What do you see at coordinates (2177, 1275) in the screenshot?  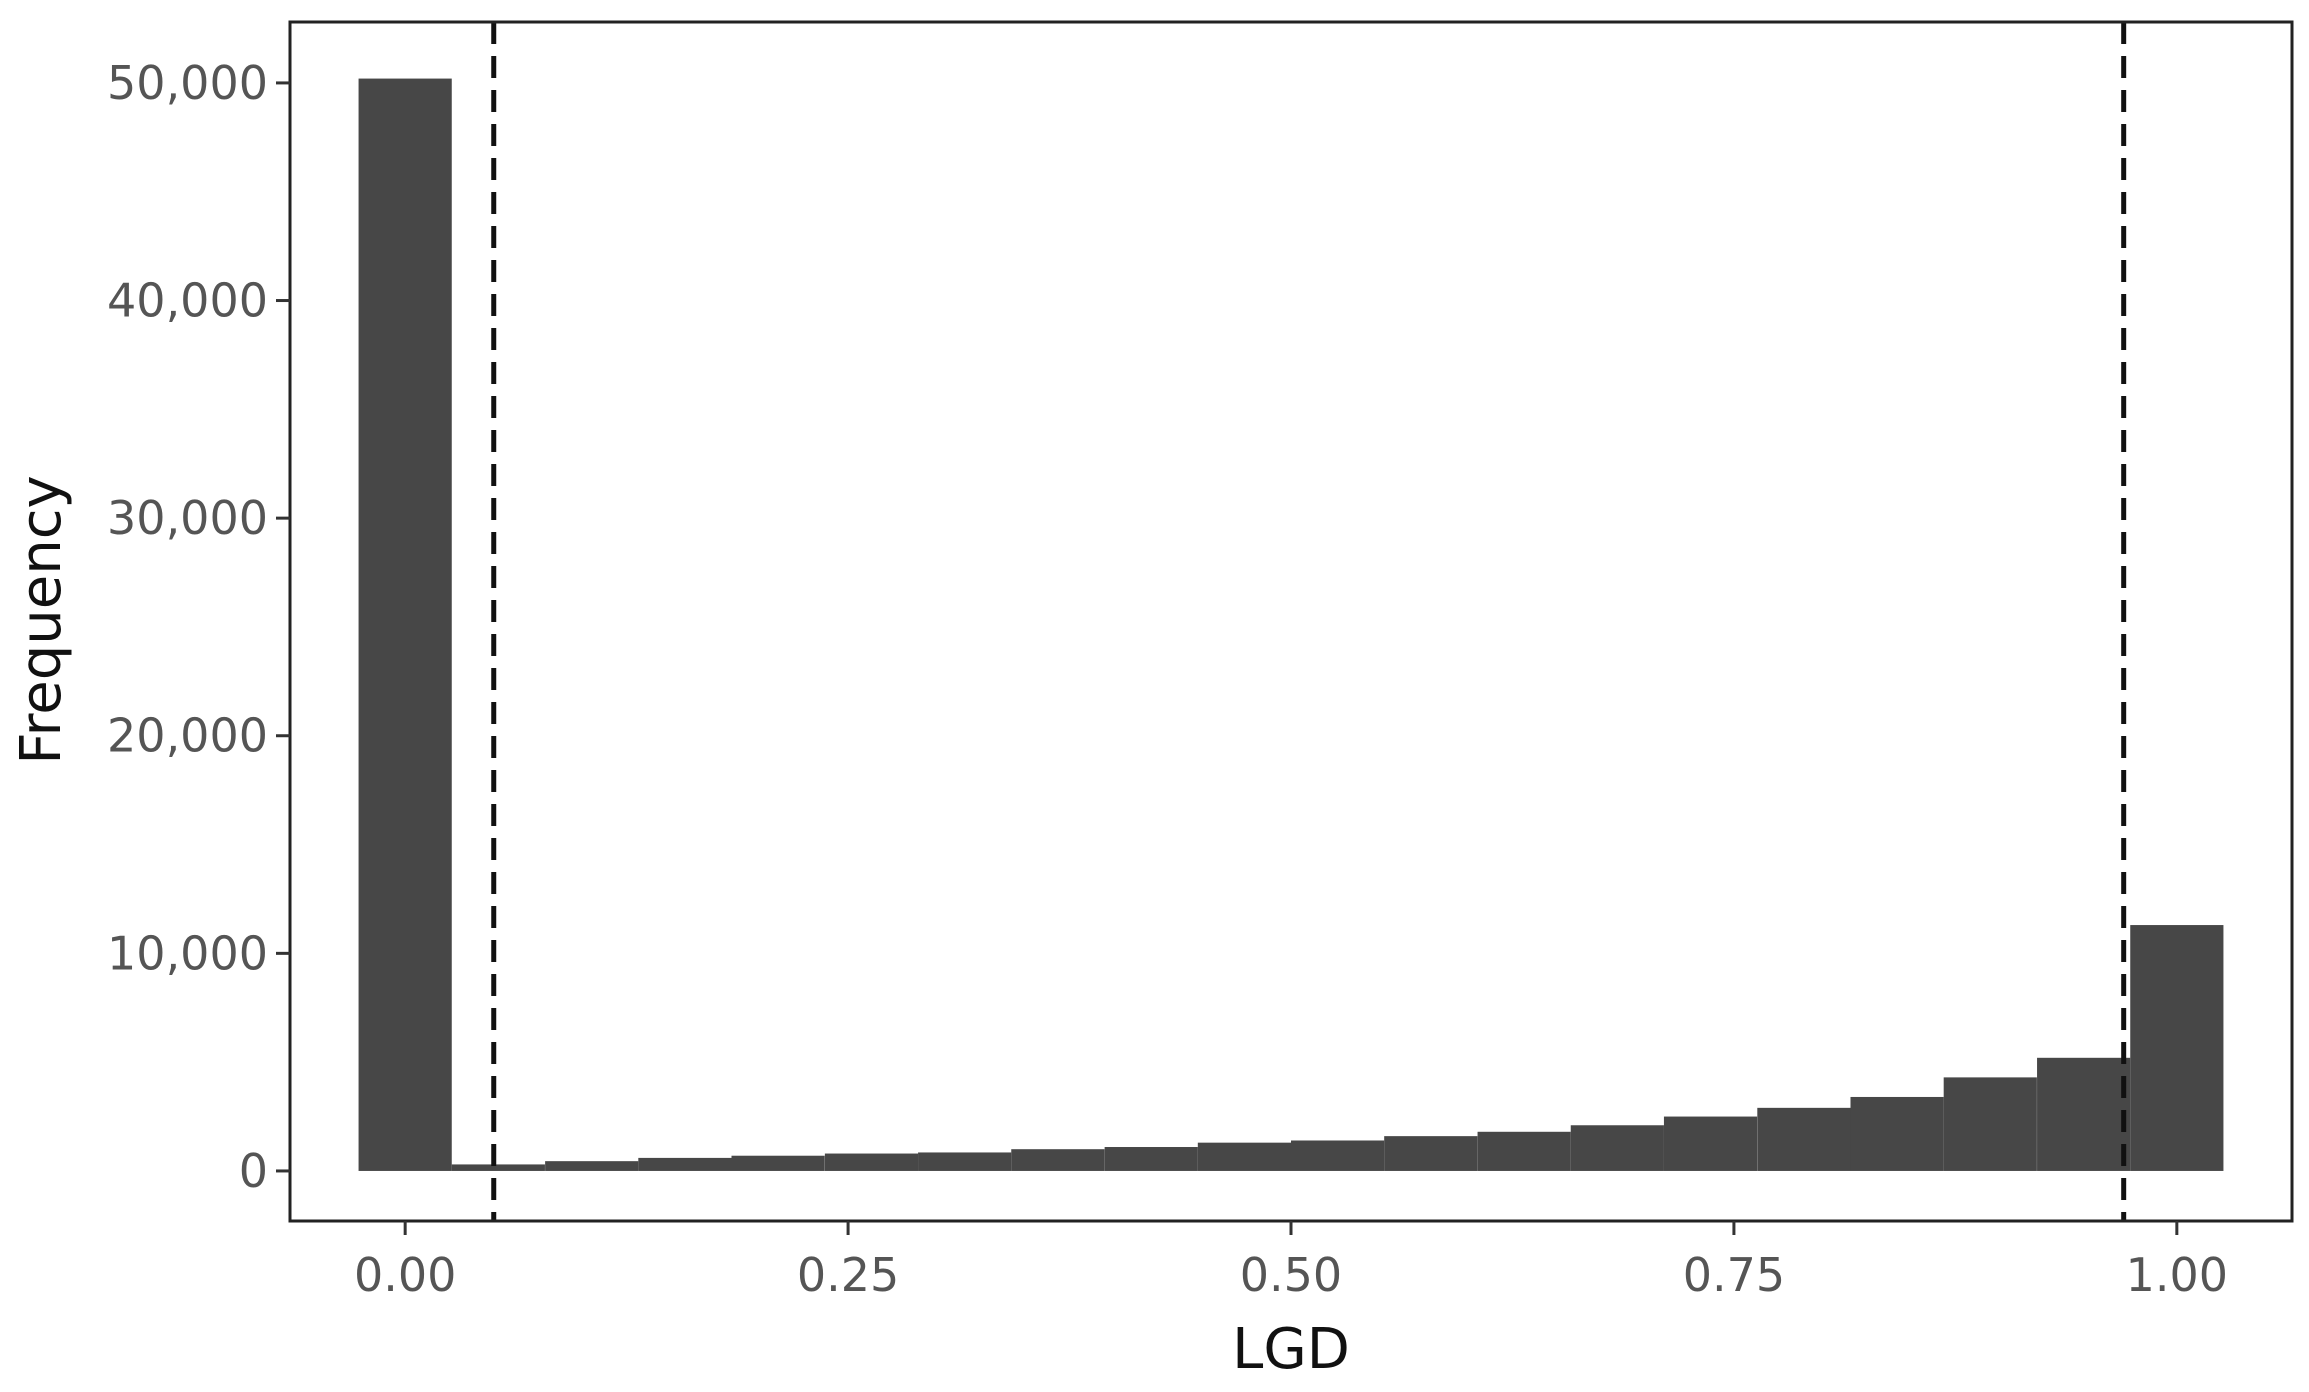 I see `x-tick-label: 1.00` at bounding box center [2177, 1275].